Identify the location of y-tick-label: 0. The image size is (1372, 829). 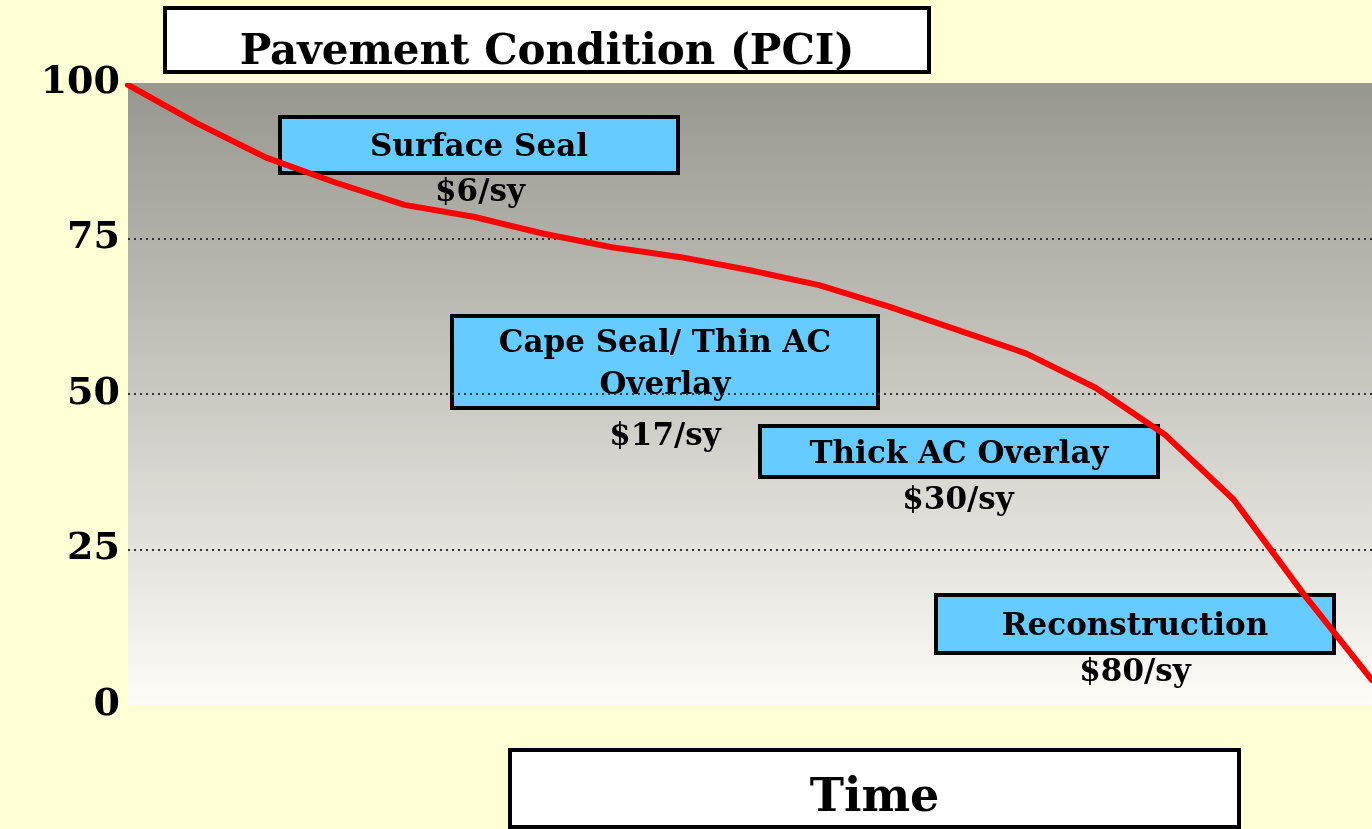
(106, 701).